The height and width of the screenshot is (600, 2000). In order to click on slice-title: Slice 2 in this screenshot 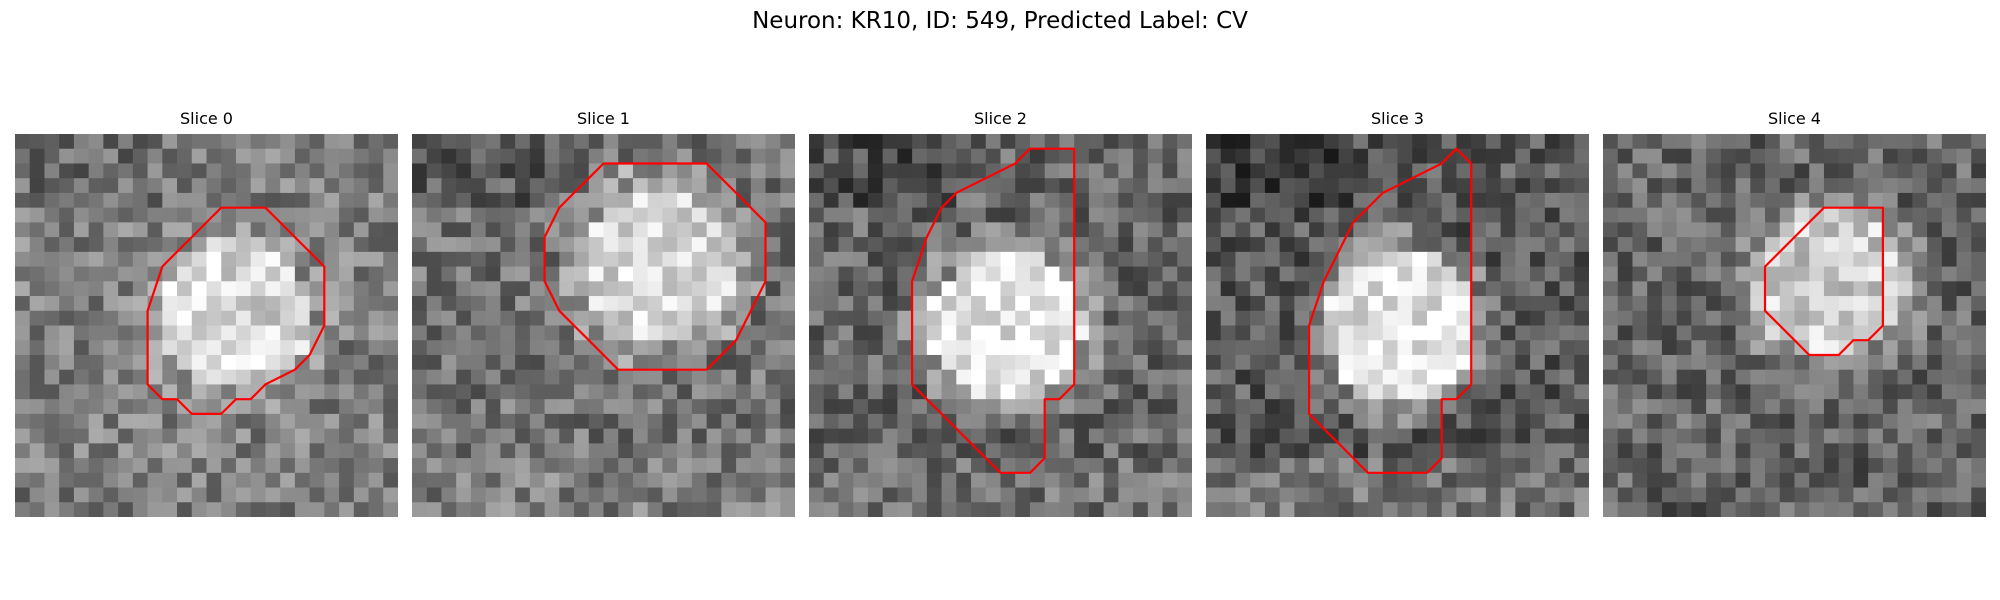, I will do `click(1000, 118)`.